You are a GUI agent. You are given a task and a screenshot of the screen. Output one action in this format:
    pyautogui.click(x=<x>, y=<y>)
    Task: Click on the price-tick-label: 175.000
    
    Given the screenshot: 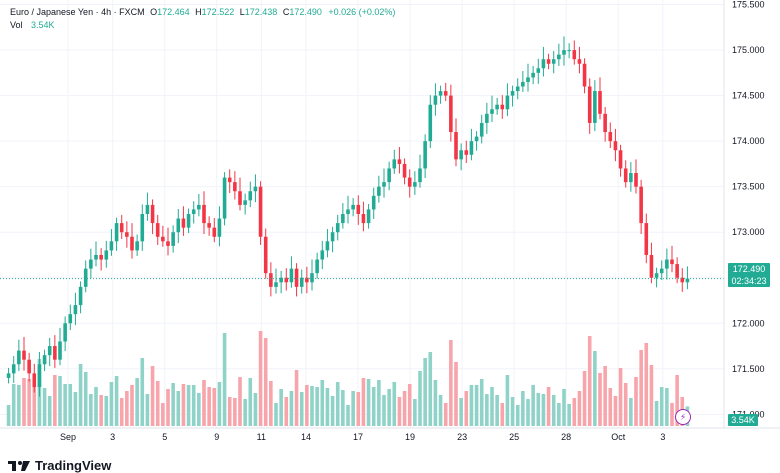 What is the action you would take?
    pyautogui.click(x=748, y=50)
    